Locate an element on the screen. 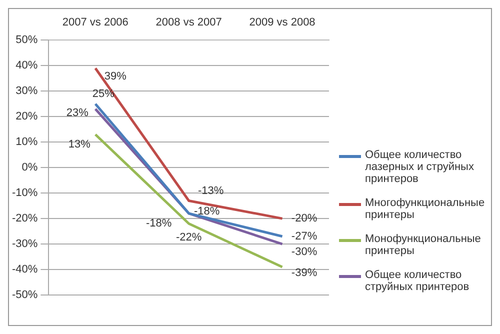  data-label: -22% is located at coordinates (189, 238).